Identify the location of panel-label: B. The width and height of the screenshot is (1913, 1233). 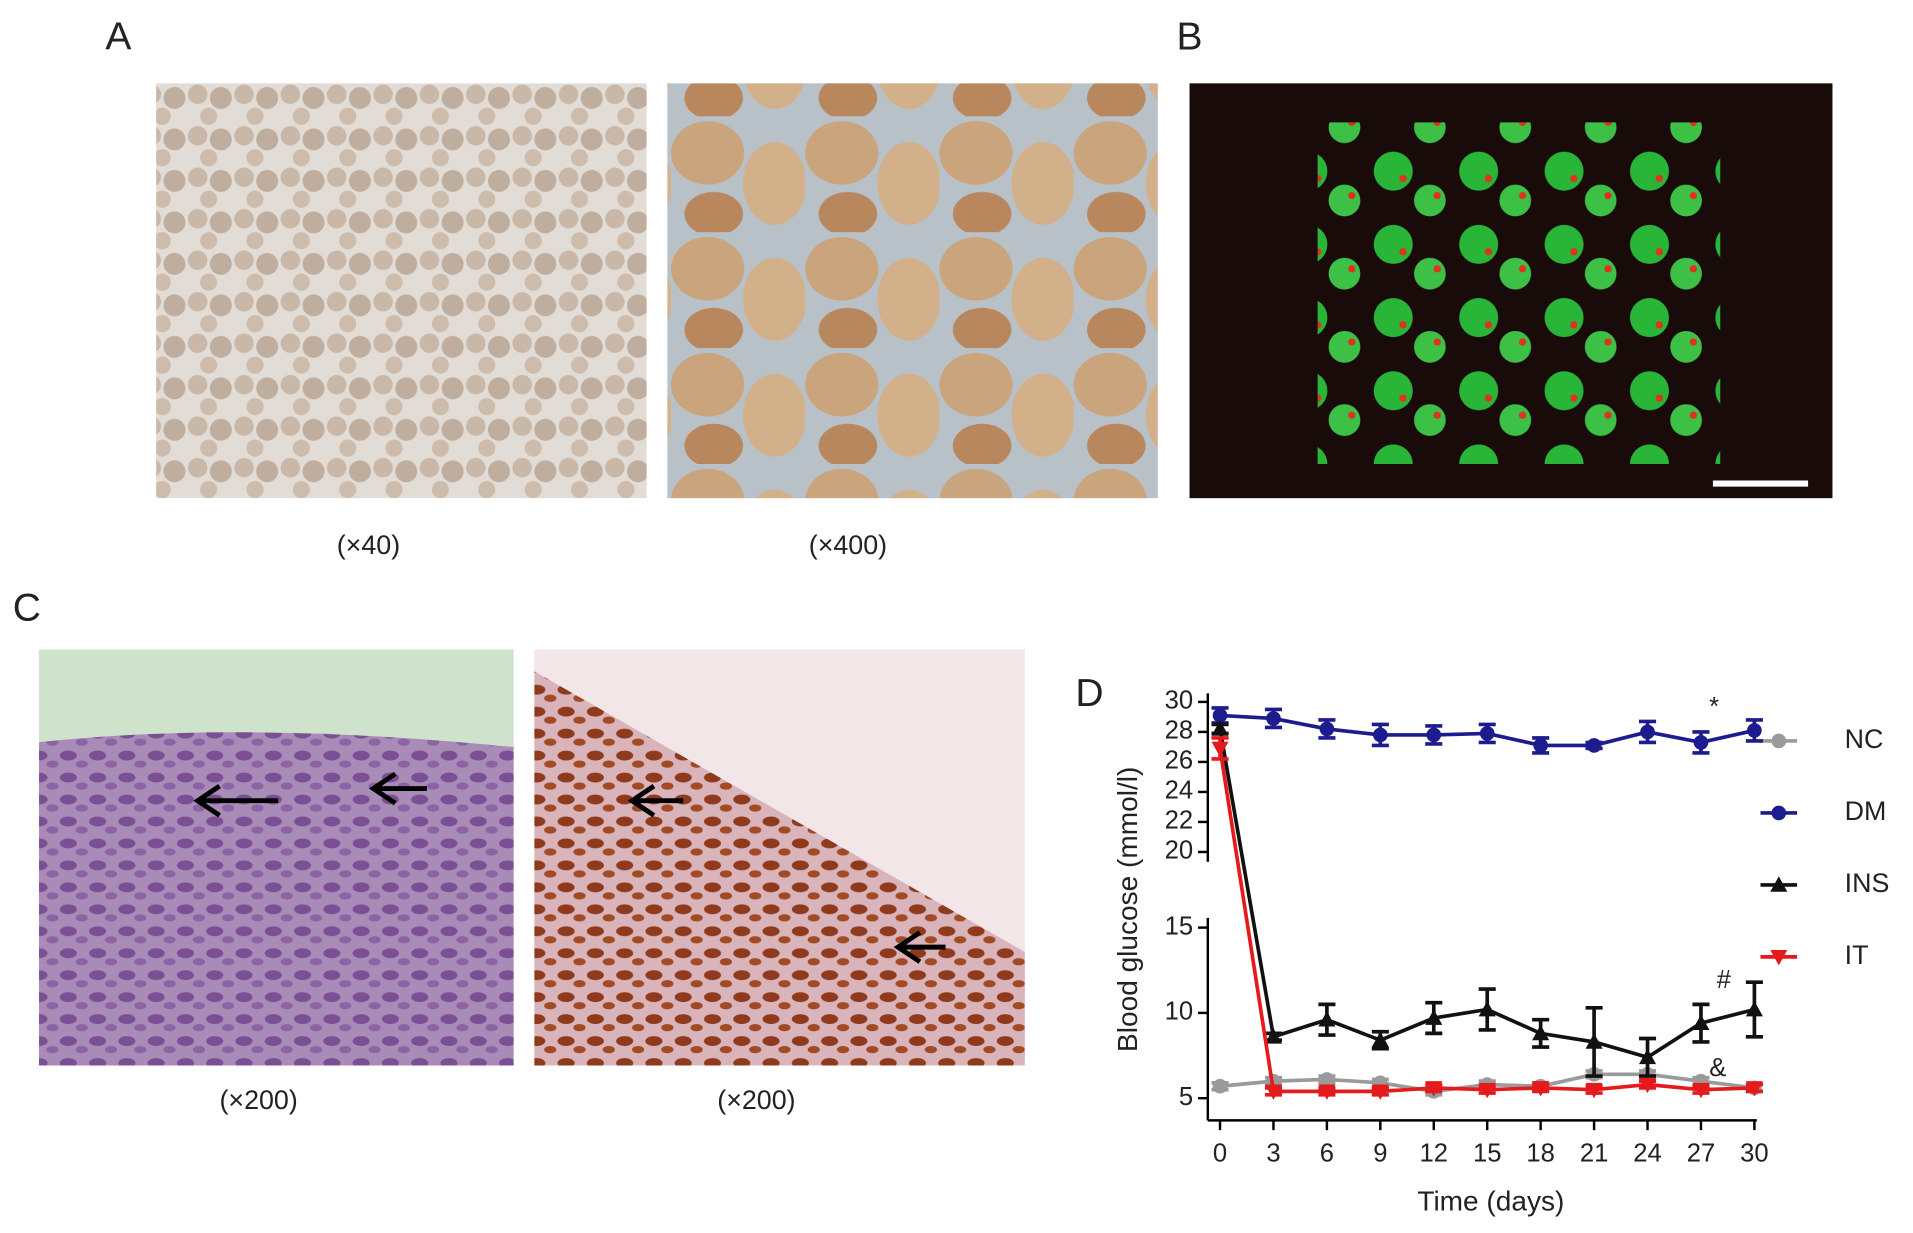
(1190, 37).